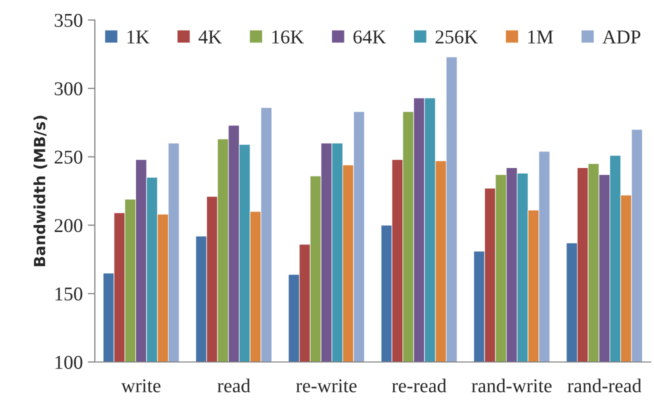  What do you see at coordinates (541, 37) in the screenshot?
I see `legend-label: 1M` at bounding box center [541, 37].